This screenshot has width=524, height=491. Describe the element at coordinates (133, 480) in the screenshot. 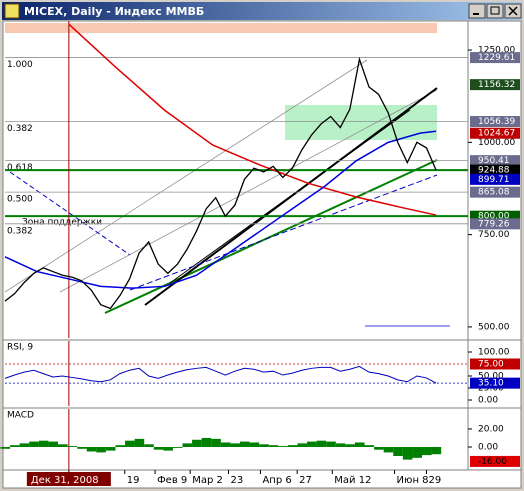

I see `x-tick-label: 19` at that location.